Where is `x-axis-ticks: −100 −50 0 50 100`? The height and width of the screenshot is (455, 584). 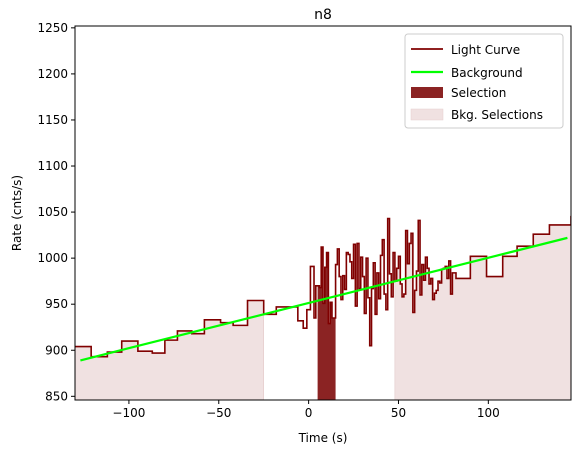
x-axis-ticks: −100 −50 0 50 100 is located at coordinates (306, 410).